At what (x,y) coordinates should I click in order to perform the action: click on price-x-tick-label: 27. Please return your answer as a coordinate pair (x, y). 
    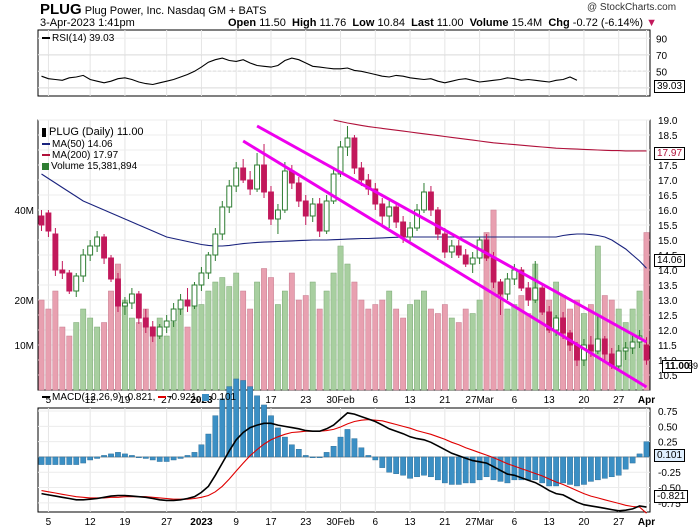
    Looking at the image, I should click on (167, 400).